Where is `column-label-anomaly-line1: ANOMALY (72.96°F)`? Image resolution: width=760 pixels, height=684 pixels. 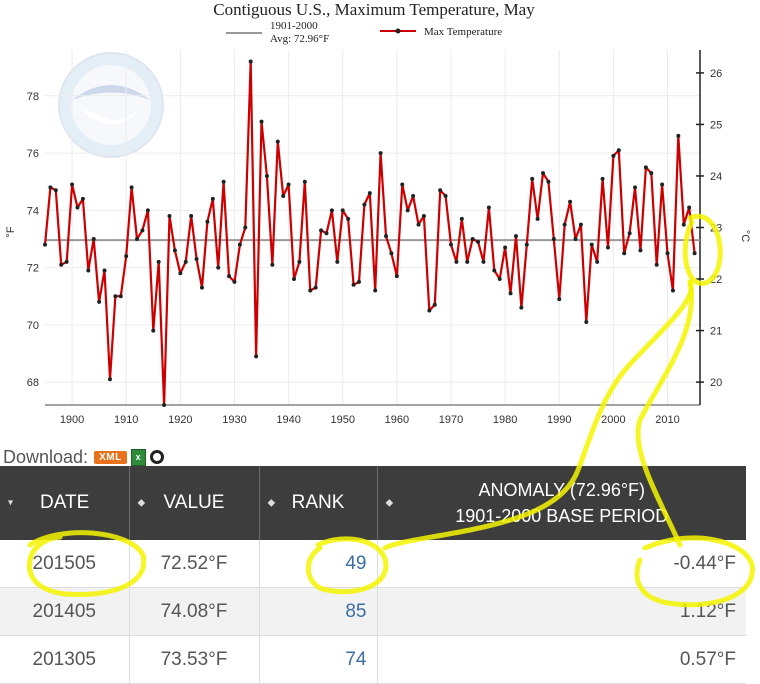
column-label-anomaly-line1: ANOMALY (72.96°F) is located at coordinates (562, 490).